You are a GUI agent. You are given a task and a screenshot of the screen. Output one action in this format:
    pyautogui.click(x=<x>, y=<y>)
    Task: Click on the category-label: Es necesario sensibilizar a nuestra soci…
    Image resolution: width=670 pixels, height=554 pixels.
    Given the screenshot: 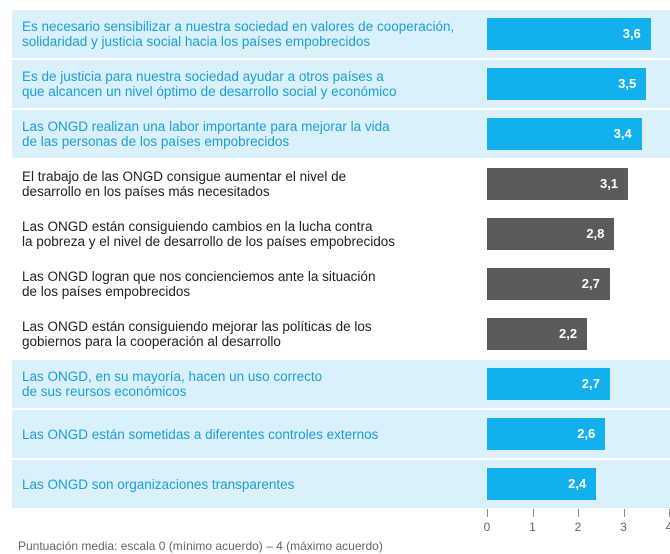 What is the action you would take?
    pyautogui.click(x=238, y=34)
    